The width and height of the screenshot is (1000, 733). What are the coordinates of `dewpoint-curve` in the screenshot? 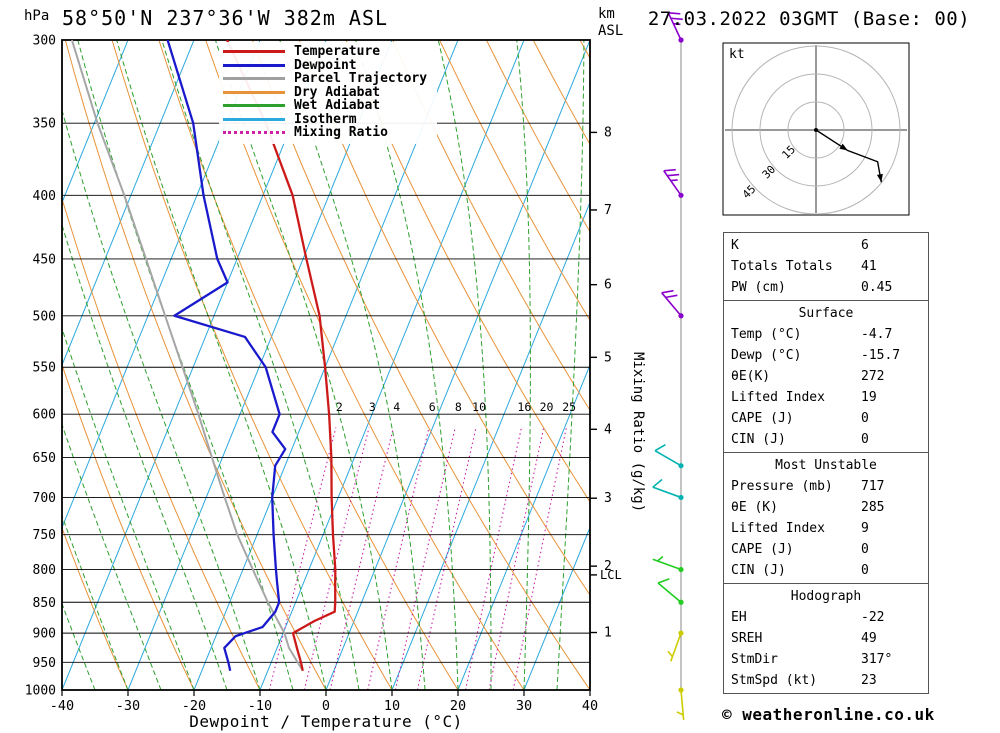 It's located at (226, 356).